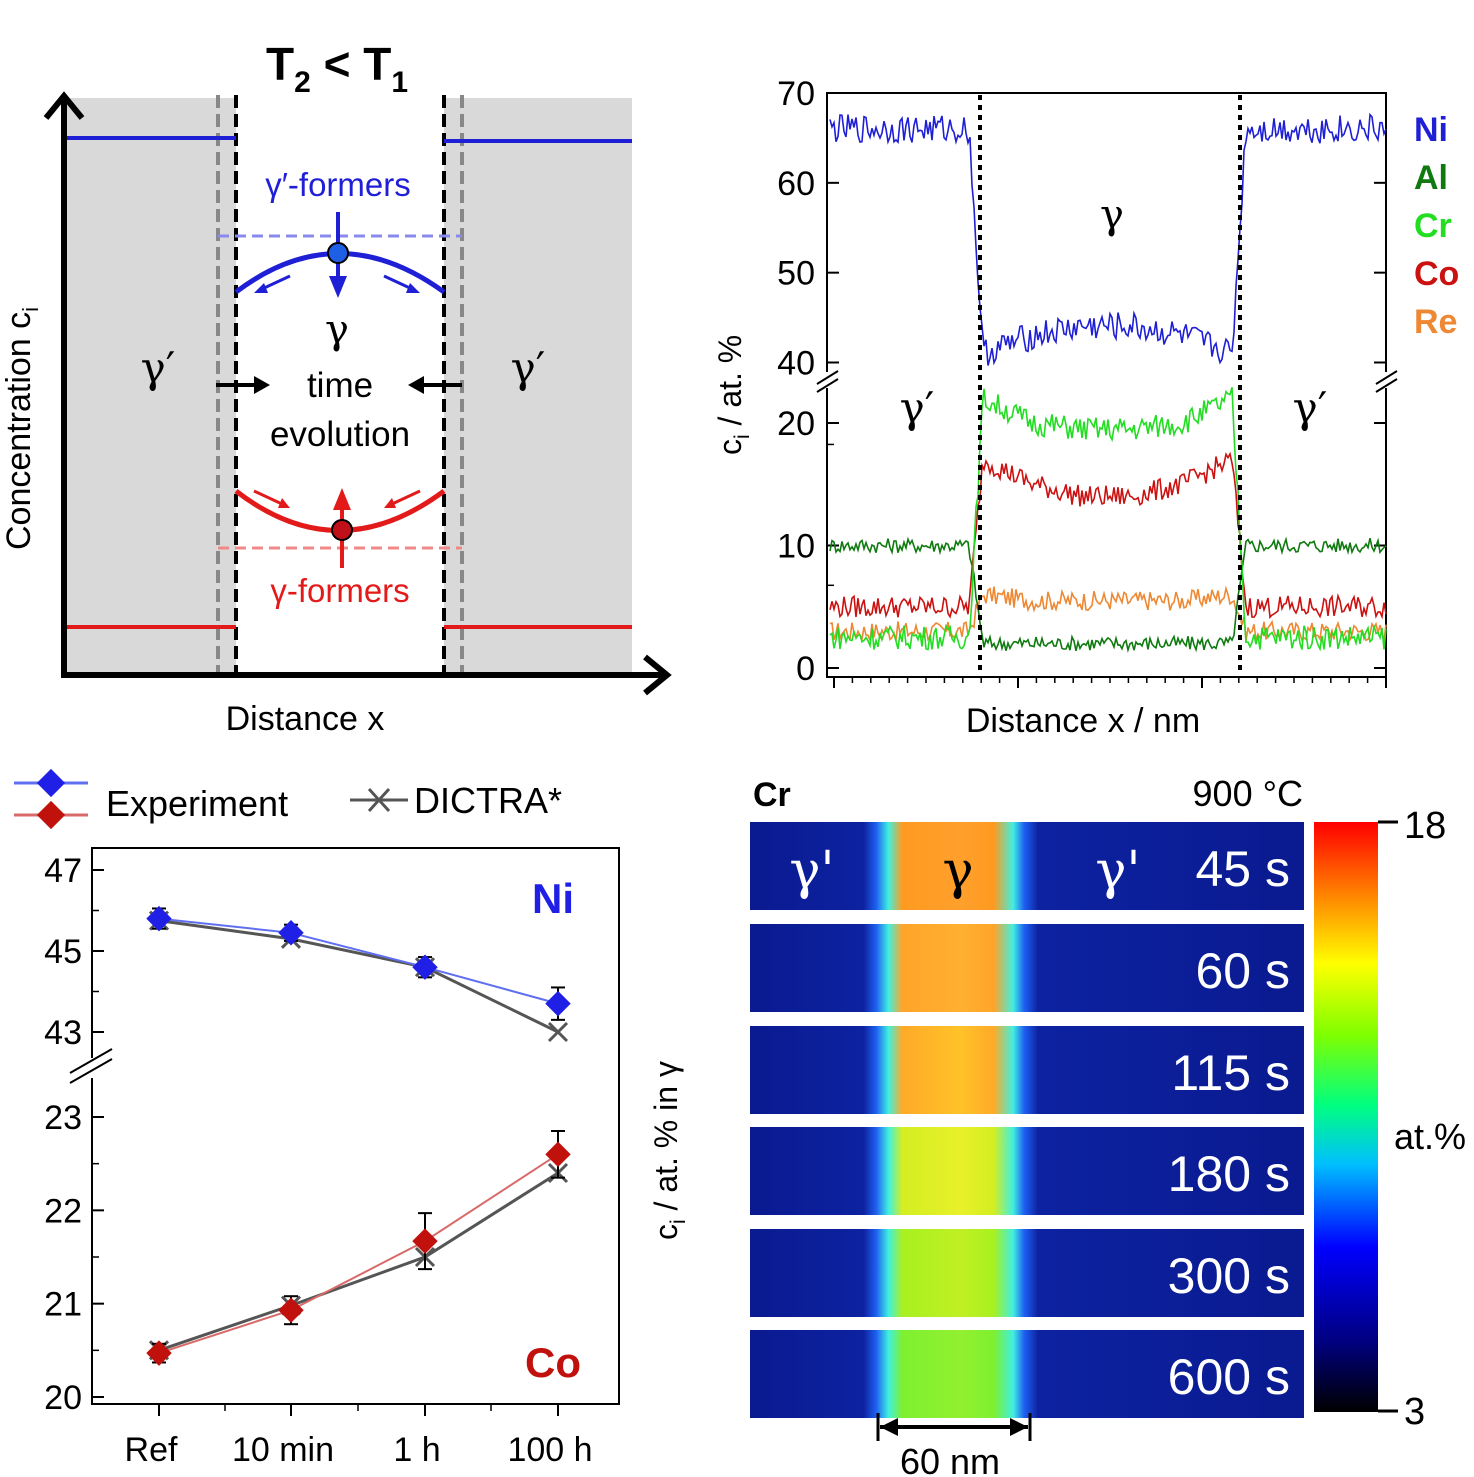 The width and height of the screenshot is (1474, 1477). Describe the element at coordinates (488, 800) in the screenshot. I see `legend-dictra-label: DICTRA*` at that location.